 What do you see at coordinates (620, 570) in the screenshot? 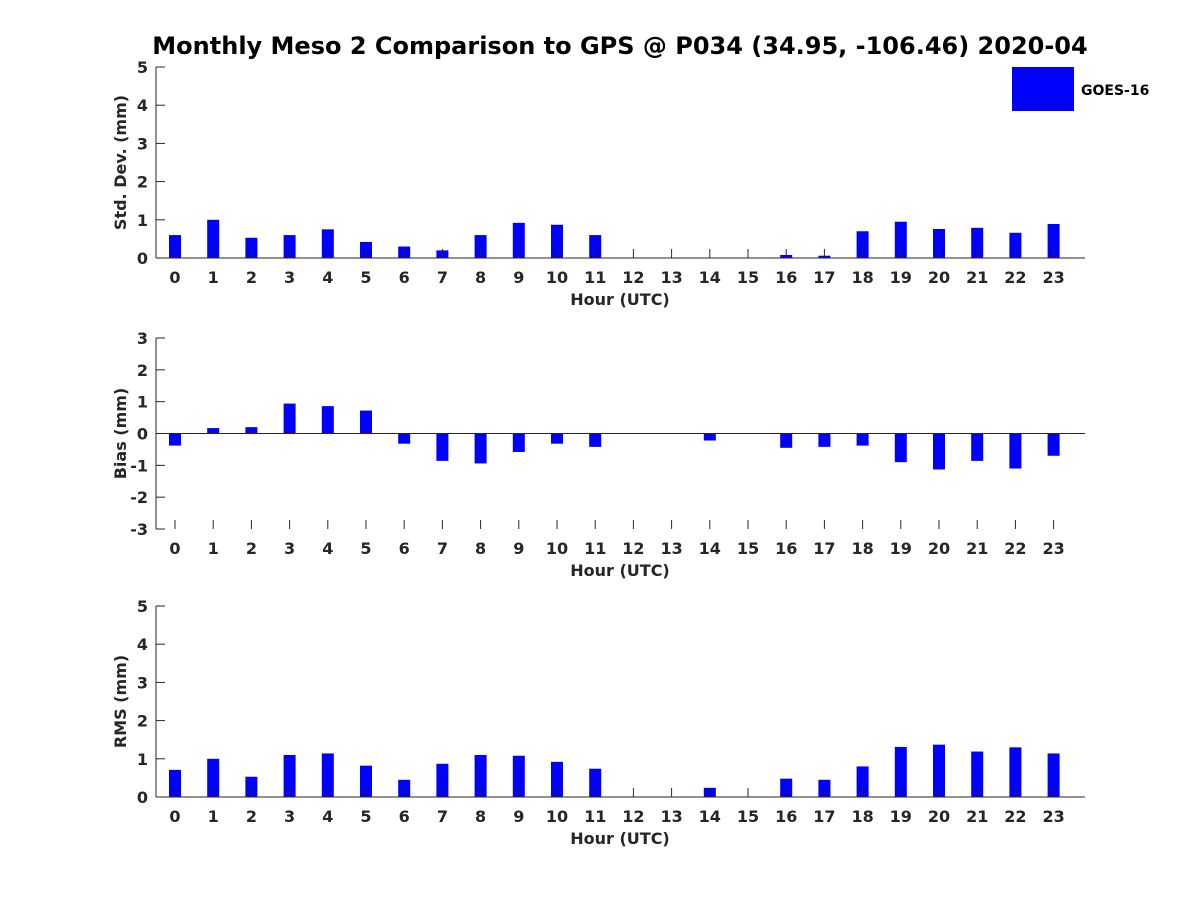
I see `x-axis-label: Hour (UTC)` at bounding box center [620, 570].